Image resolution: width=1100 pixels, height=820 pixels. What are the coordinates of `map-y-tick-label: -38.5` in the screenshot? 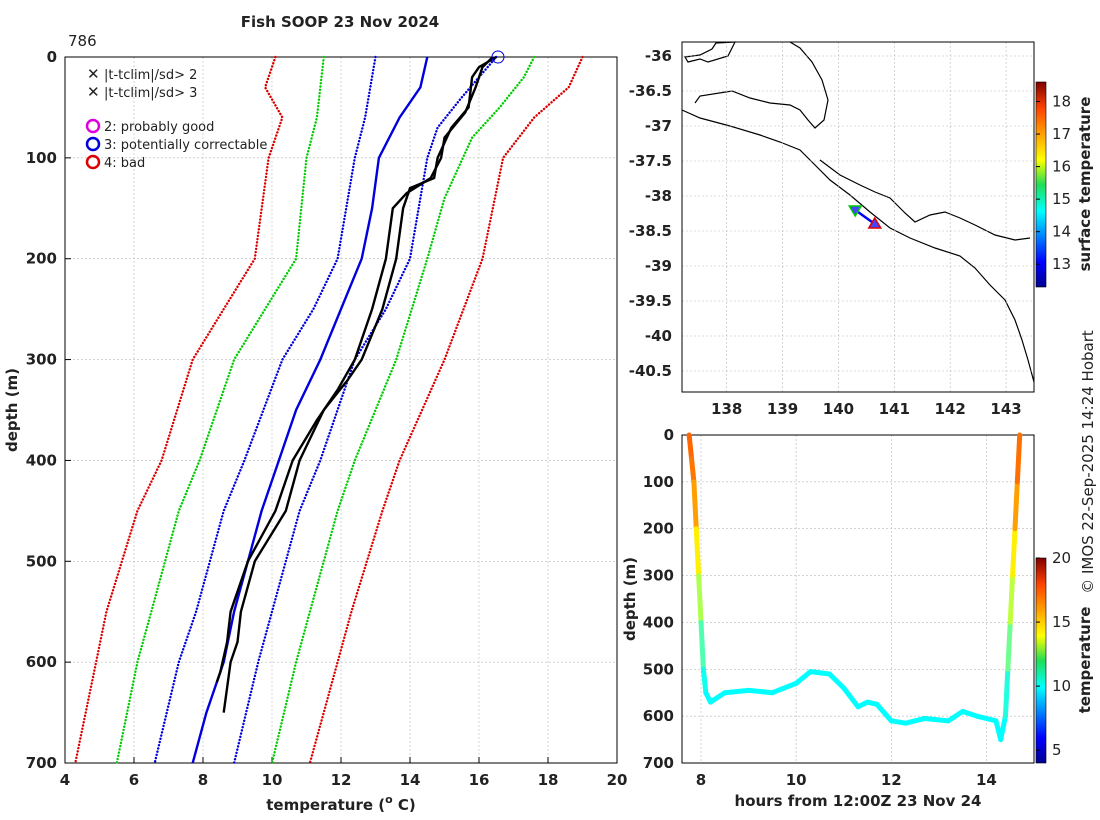 It's located at (650, 231).